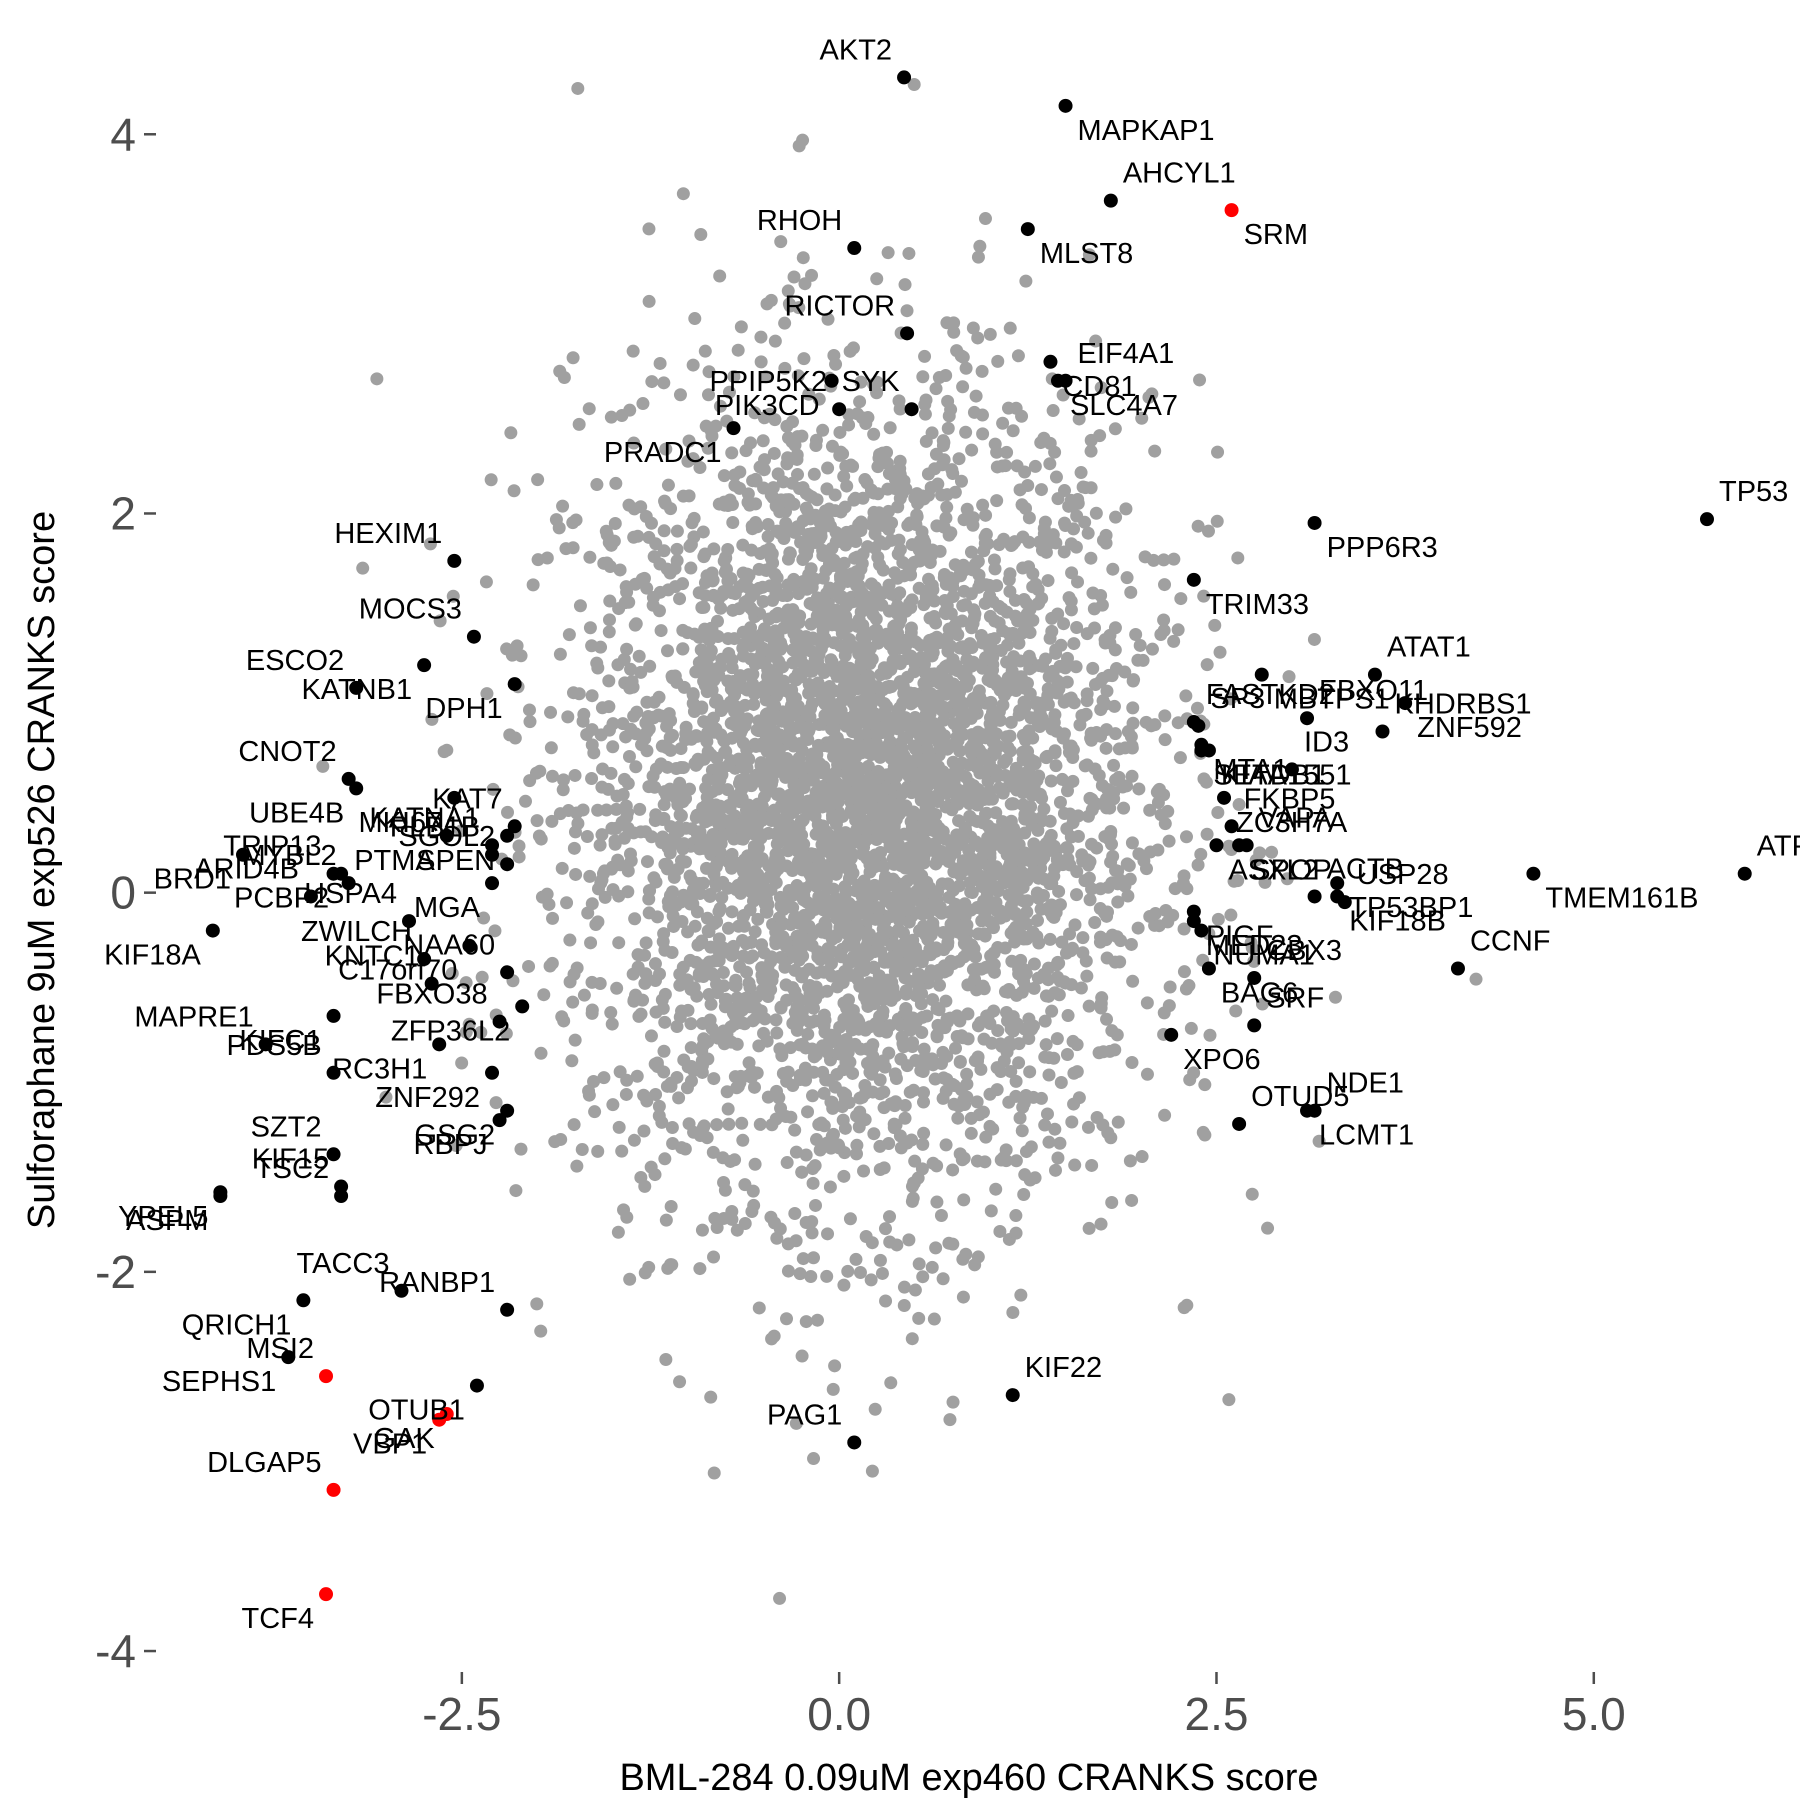  I want to click on point-label-ppip5k2: PPIP5K2, so click(768, 382).